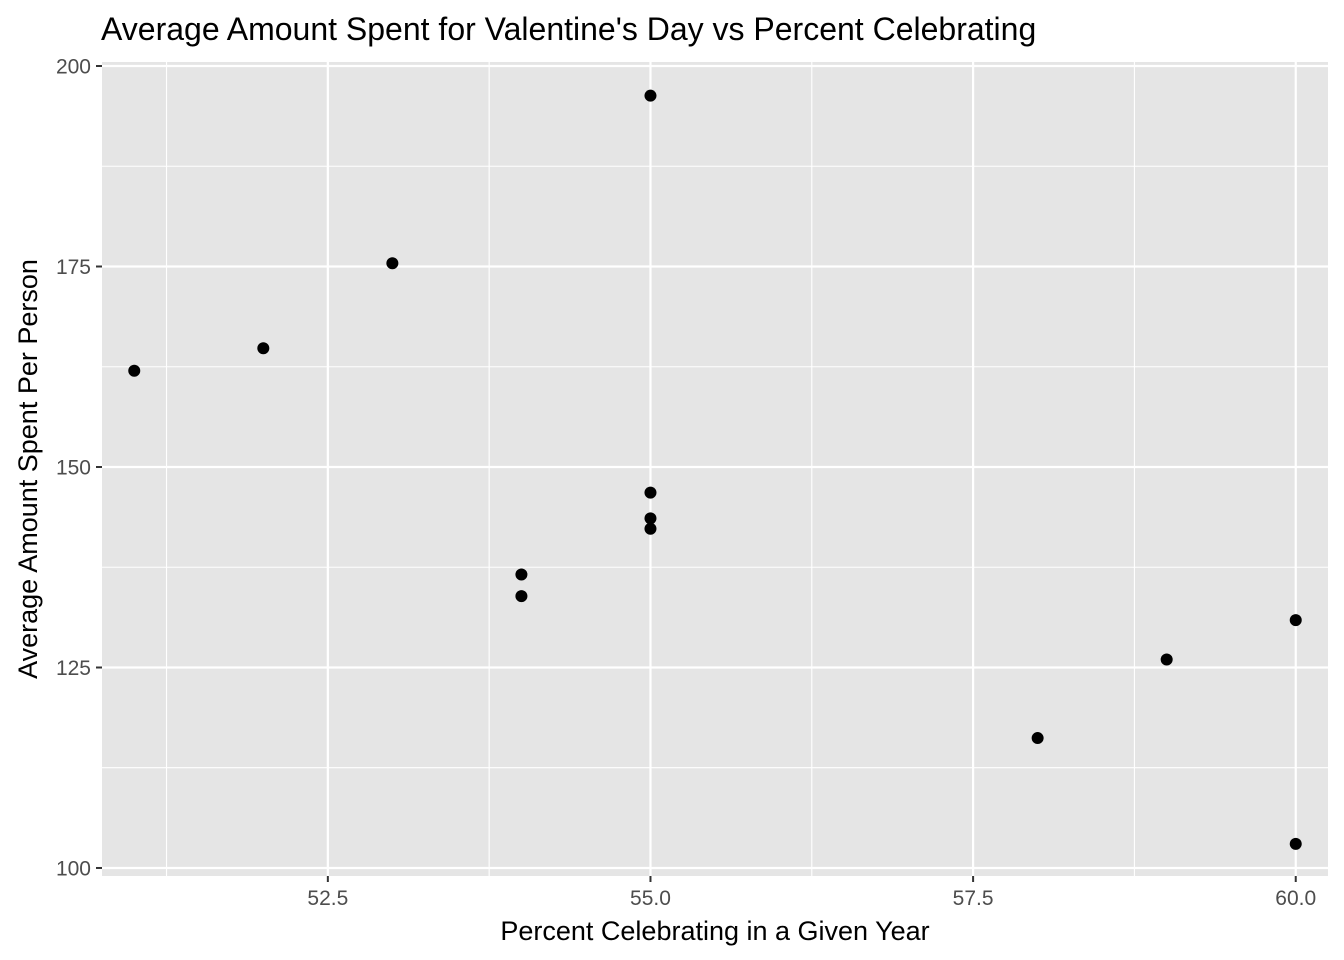  I want to click on y-tick-label: 200, so click(73, 67).